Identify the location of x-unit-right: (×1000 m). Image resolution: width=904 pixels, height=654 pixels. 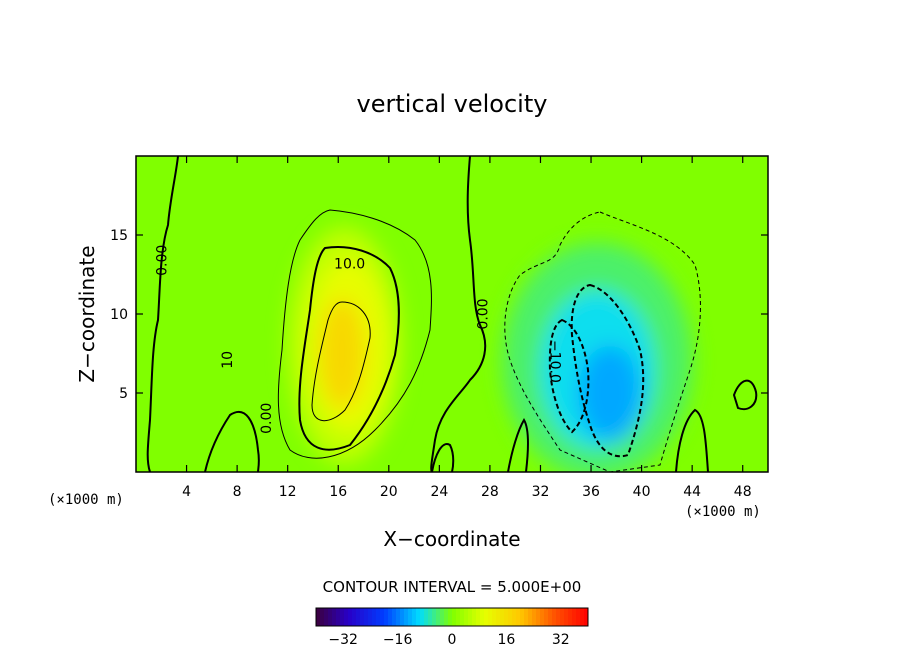
(723, 512).